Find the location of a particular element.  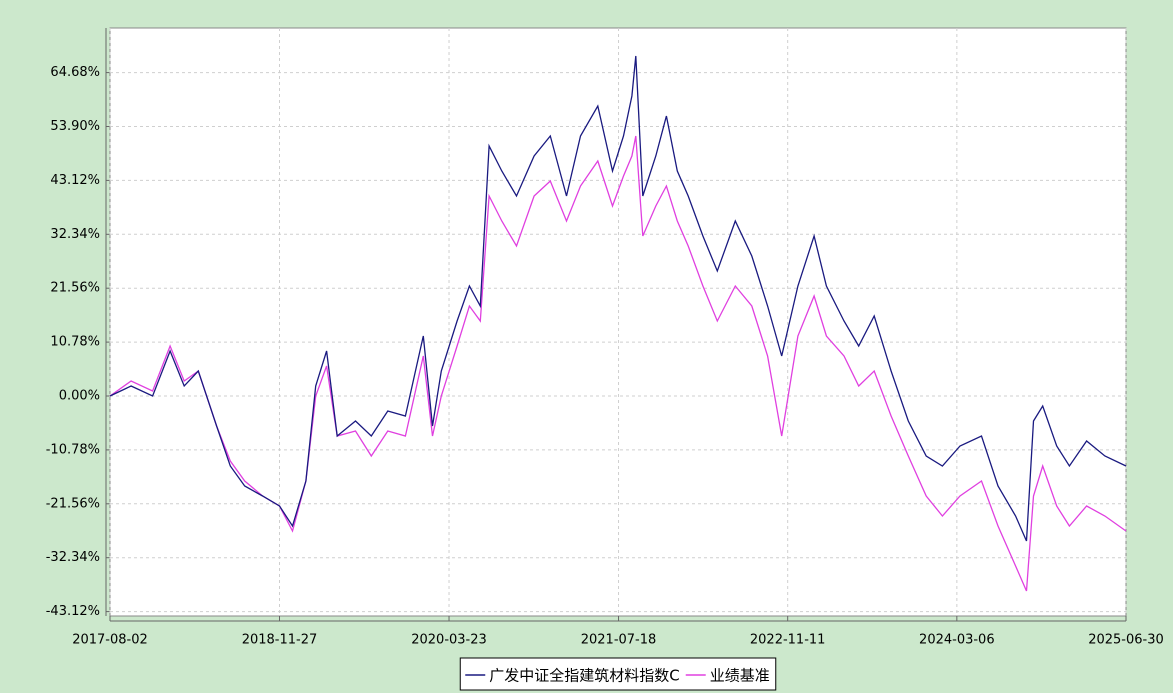

y-tick-label: 10.78% is located at coordinates (75, 342).